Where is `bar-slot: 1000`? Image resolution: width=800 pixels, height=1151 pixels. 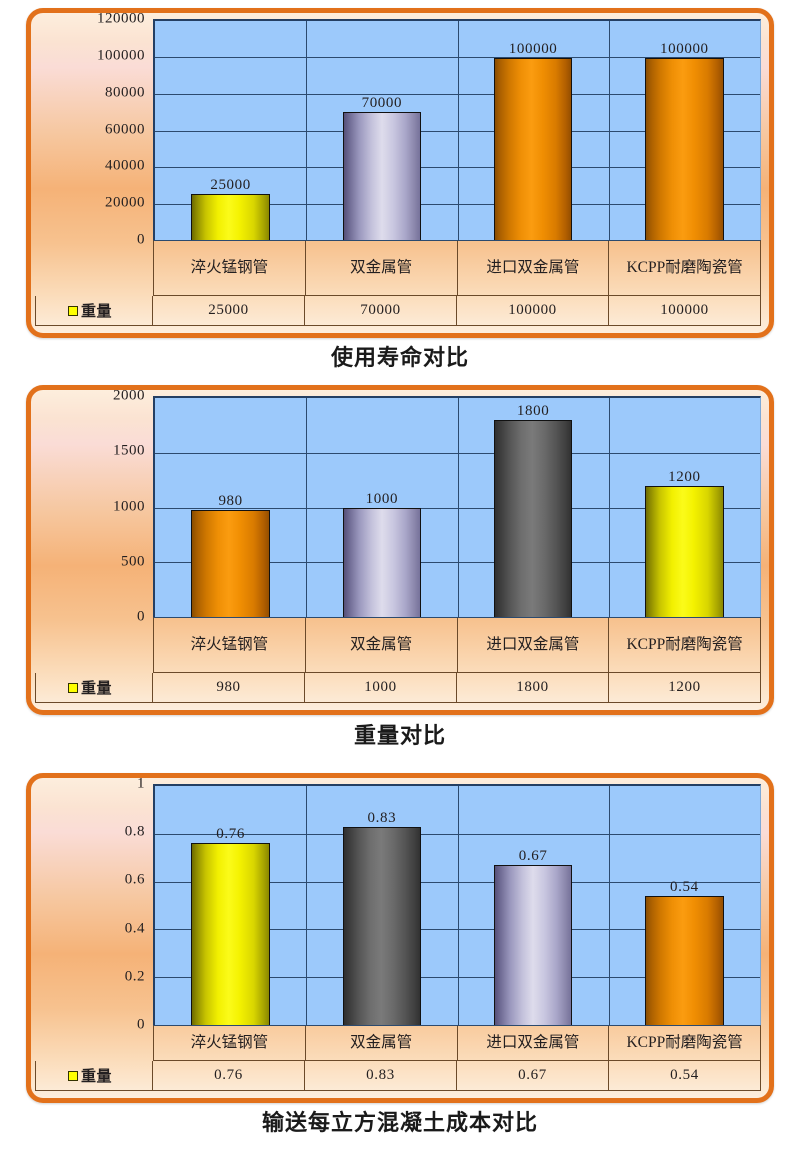
bar-slot: 1000 is located at coordinates (381, 507).